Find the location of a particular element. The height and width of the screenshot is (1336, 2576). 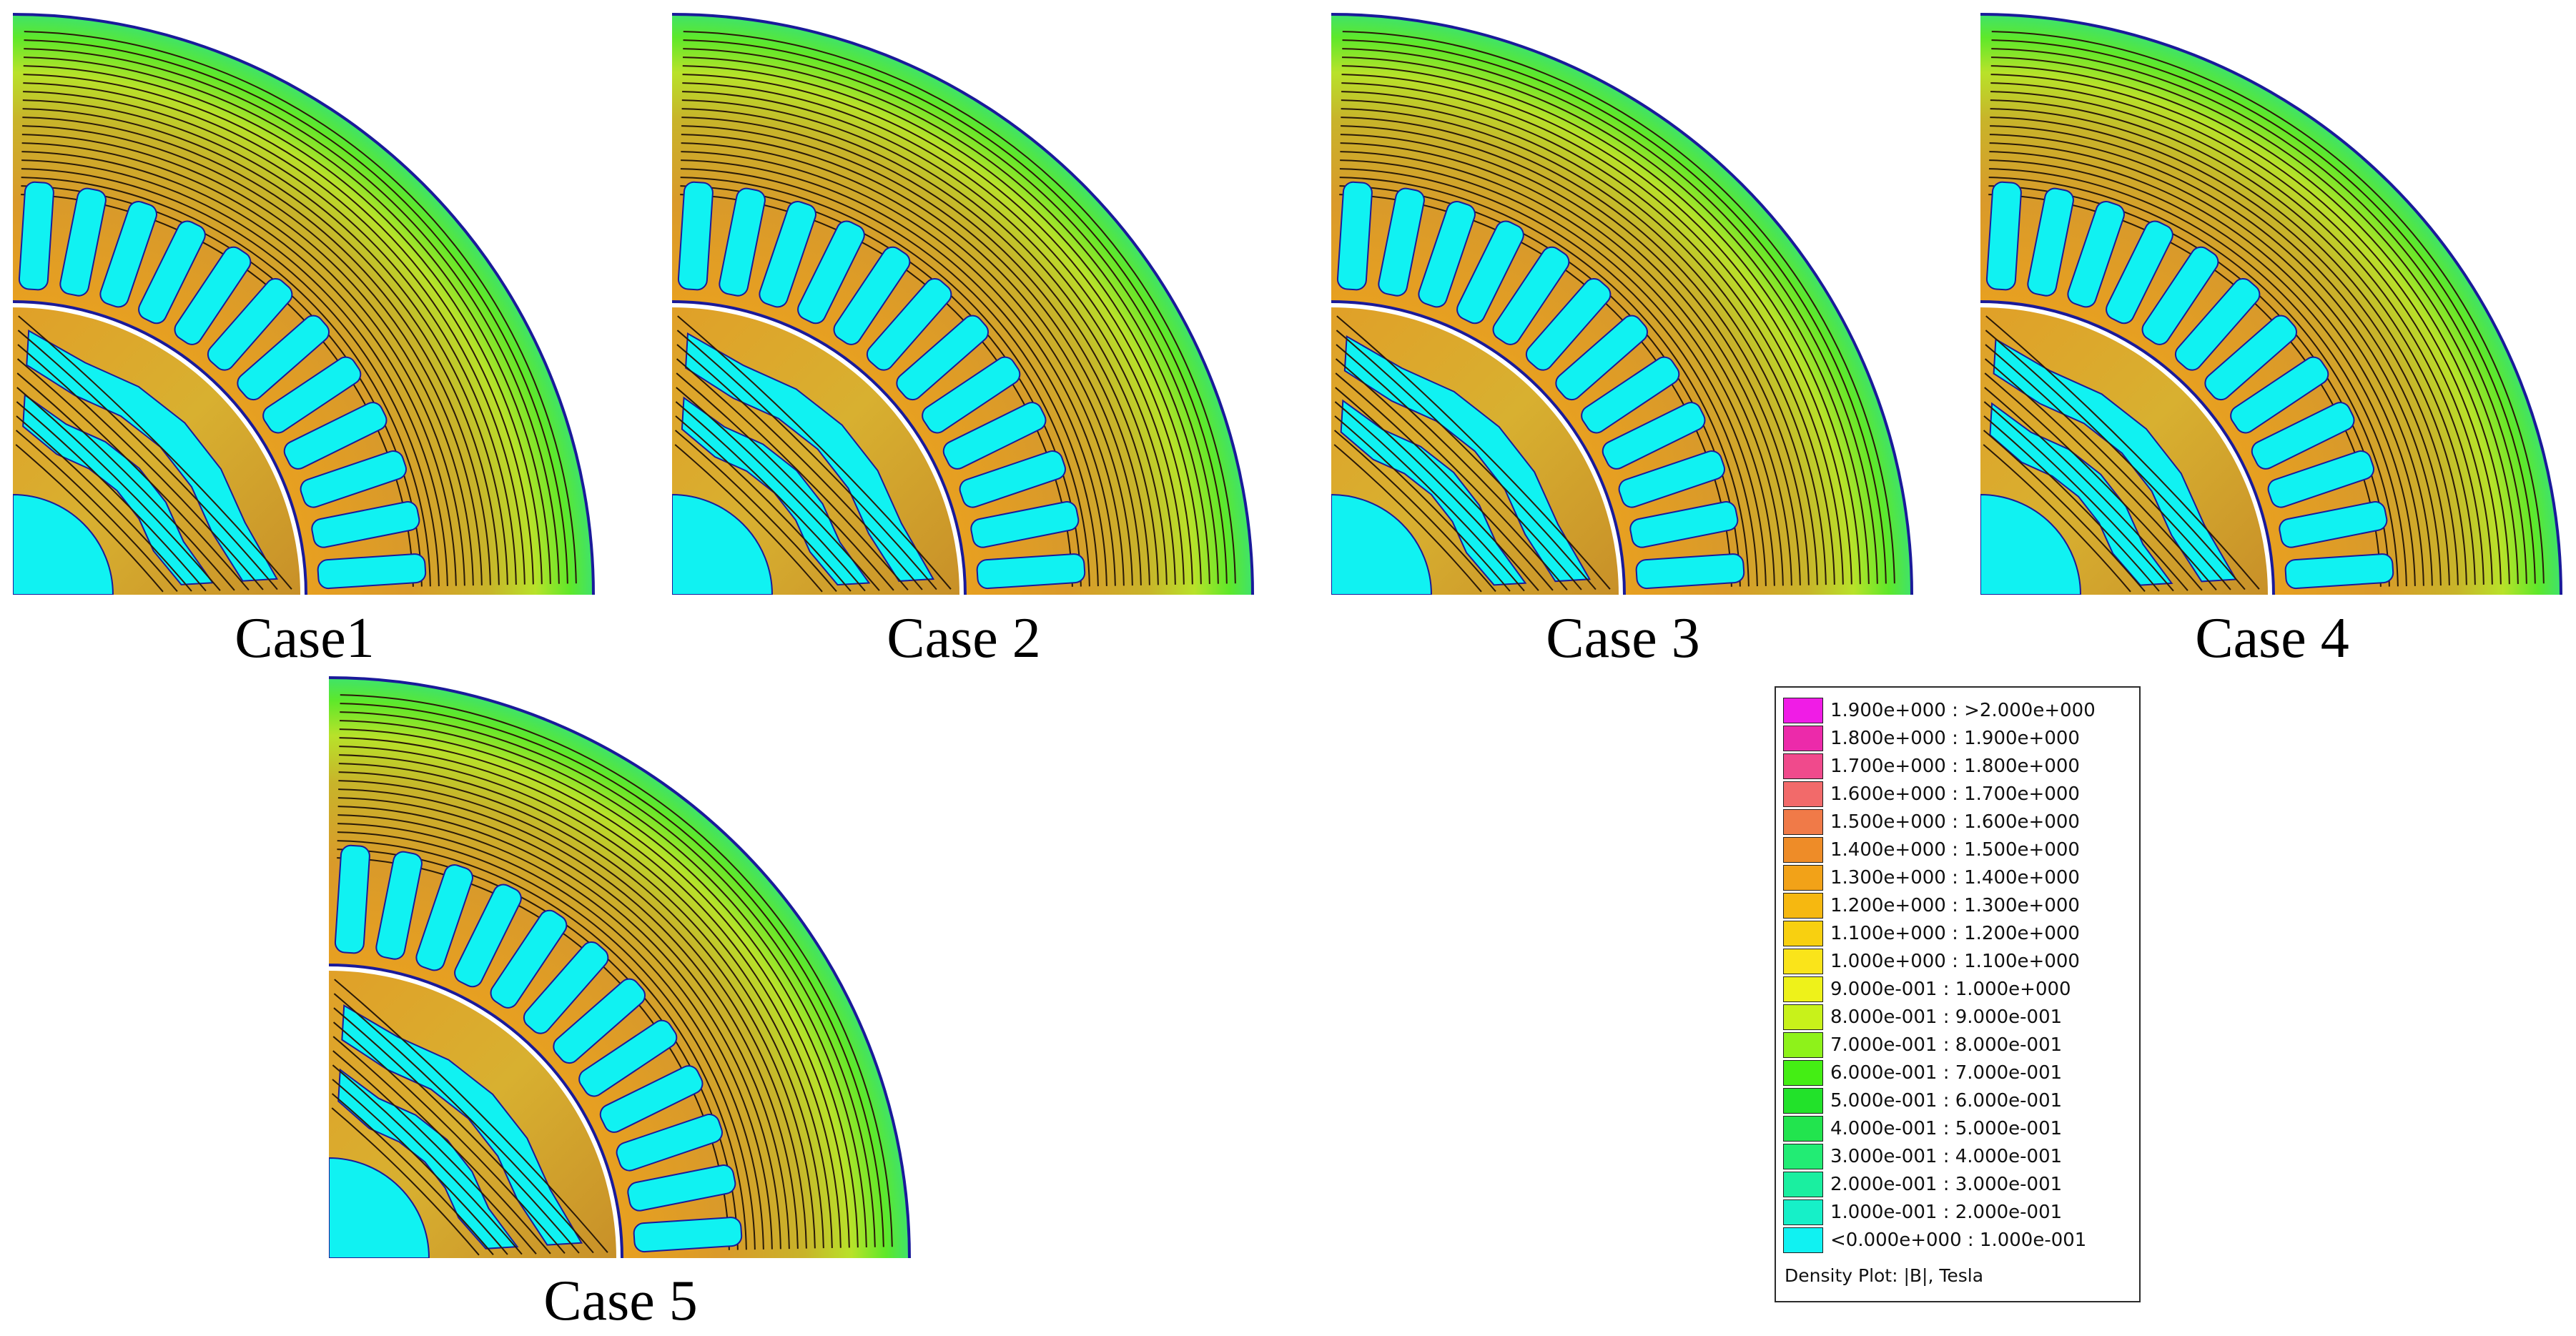

panel-case2 is located at coordinates (963, 303).